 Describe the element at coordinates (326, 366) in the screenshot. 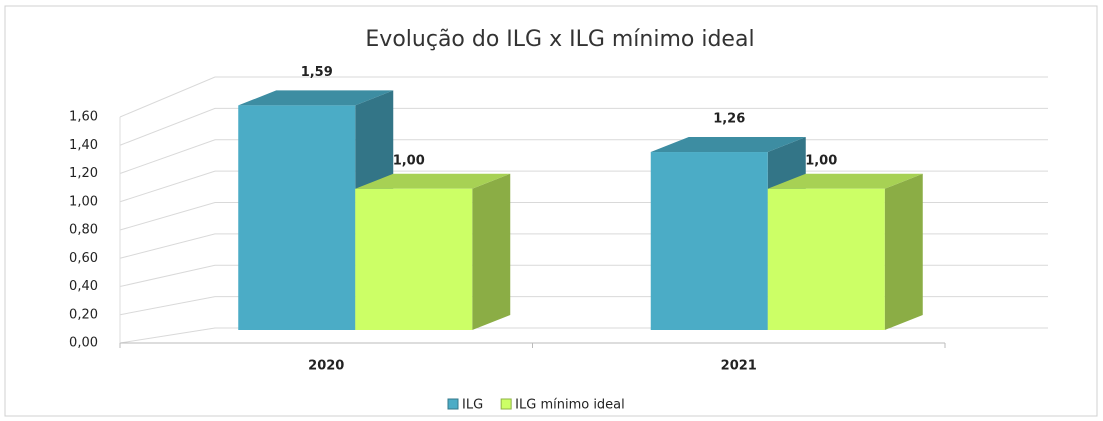

I see `x-tick-label: 2020` at that location.